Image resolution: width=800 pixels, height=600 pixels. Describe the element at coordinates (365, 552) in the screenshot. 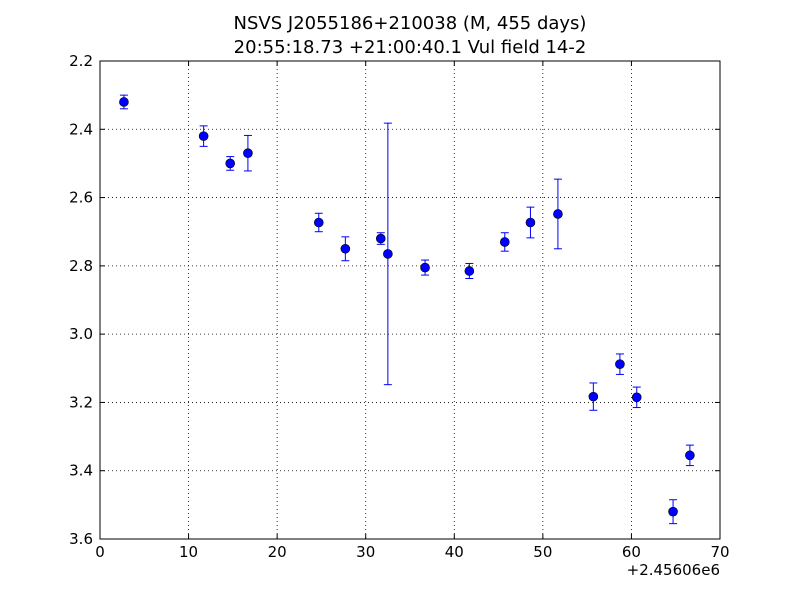

I see `x-tick-label: 30` at that location.